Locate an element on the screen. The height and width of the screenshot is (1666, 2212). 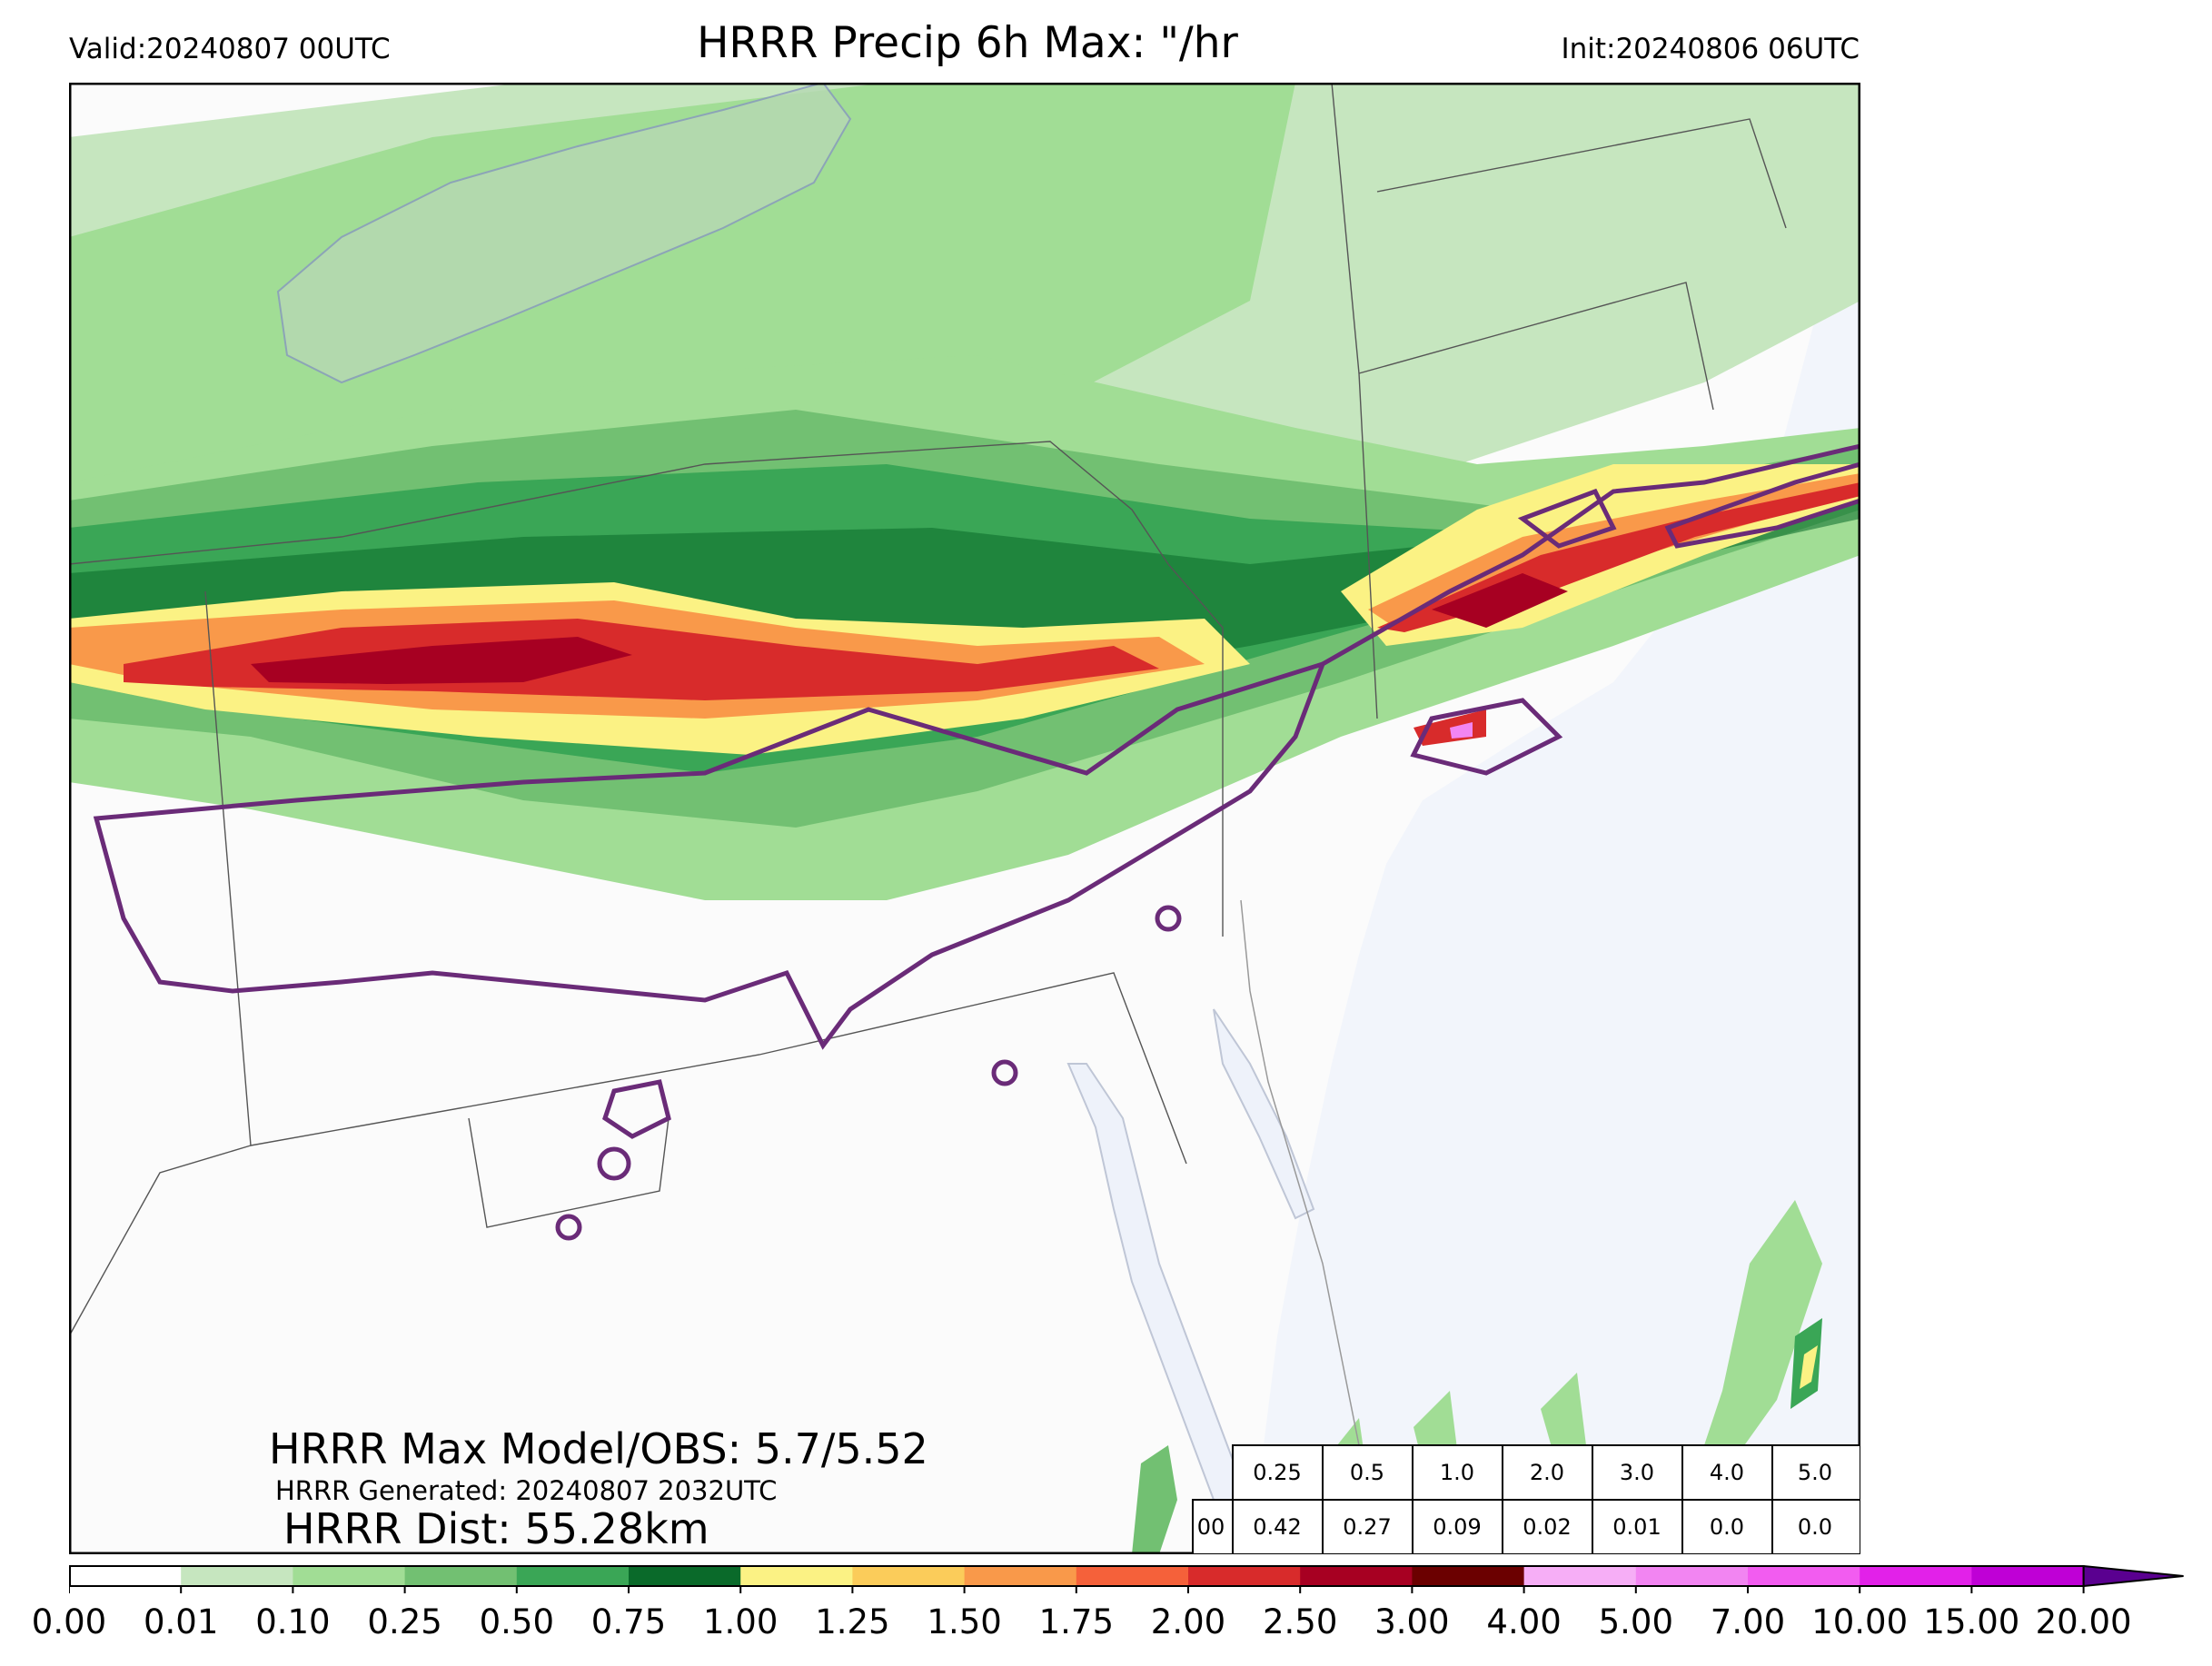
threshold-value: 0.09 is located at coordinates (1457, 1527).